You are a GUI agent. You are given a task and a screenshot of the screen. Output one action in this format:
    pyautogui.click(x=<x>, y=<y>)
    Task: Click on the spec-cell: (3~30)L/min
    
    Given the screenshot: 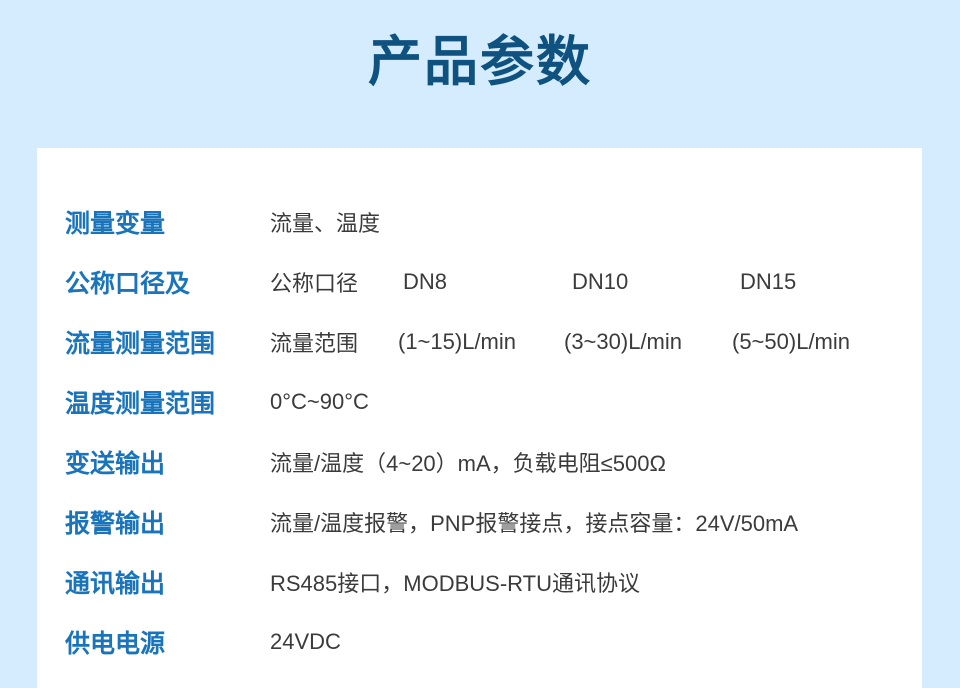 What is the action you would take?
    pyautogui.click(x=623, y=341)
    